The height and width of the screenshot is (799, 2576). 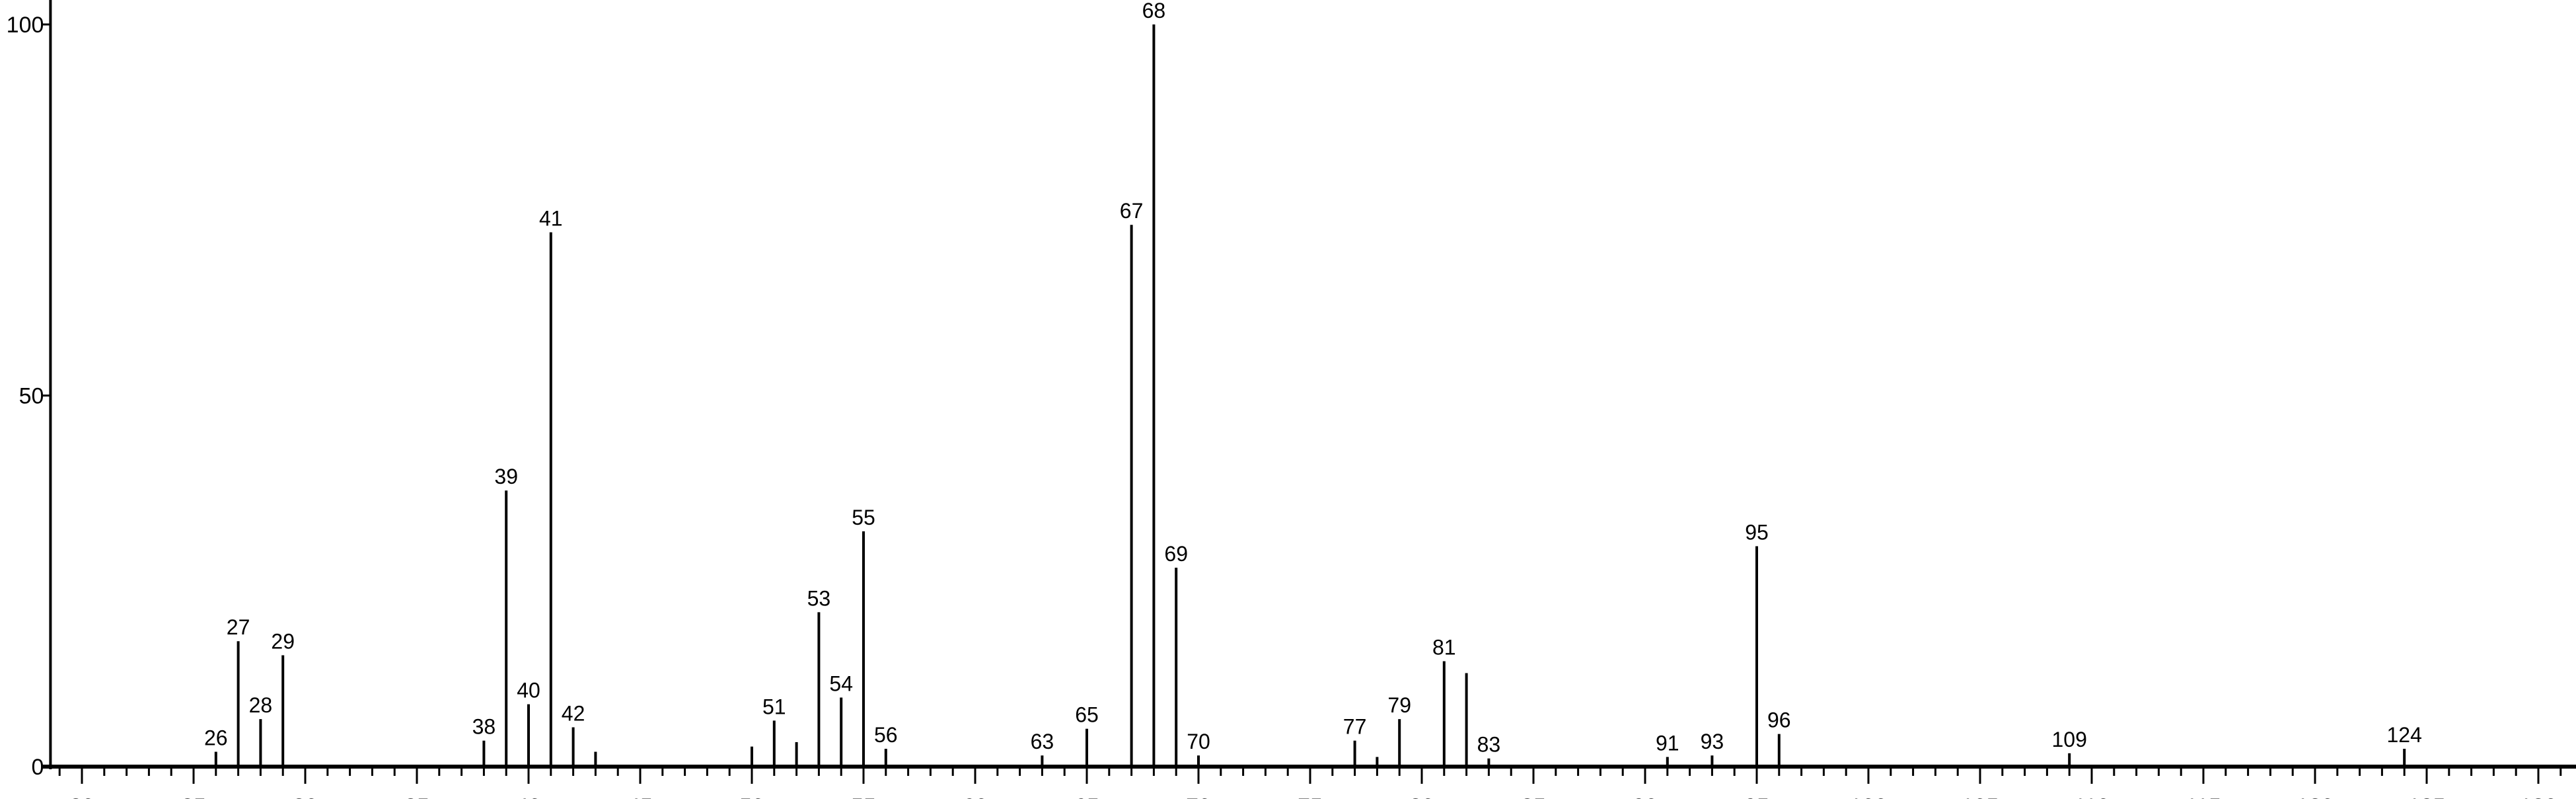 What do you see at coordinates (283, 642) in the screenshot?
I see `peak-label: 29` at bounding box center [283, 642].